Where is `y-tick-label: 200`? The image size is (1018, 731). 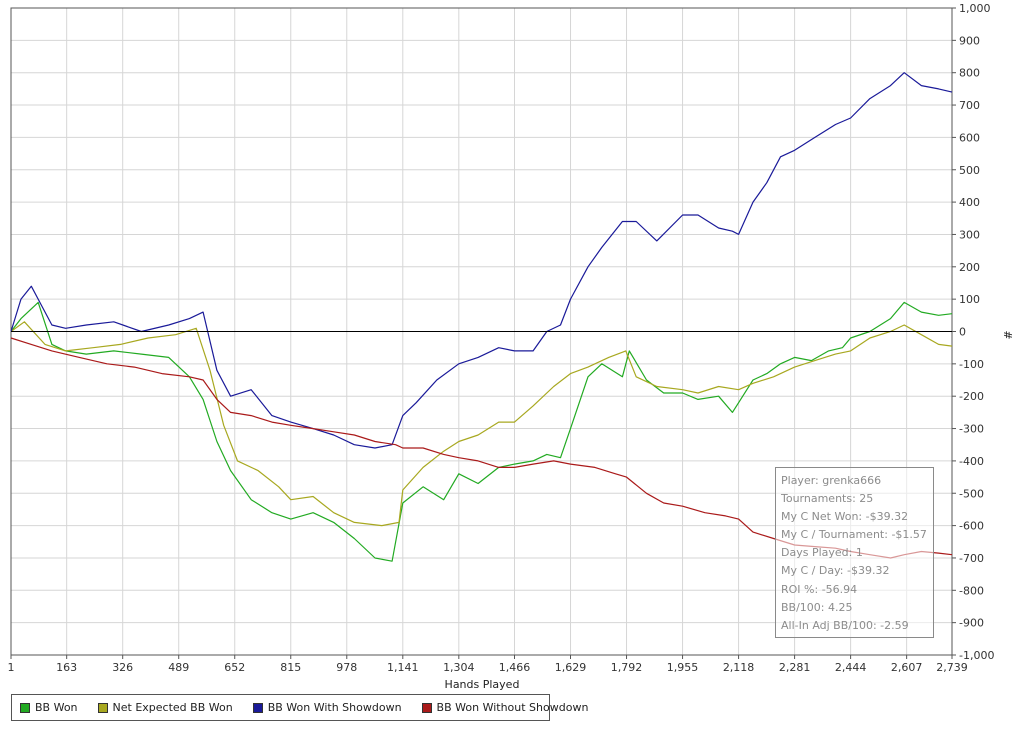
y-tick-label: 200 is located at coordinates (969, 267).